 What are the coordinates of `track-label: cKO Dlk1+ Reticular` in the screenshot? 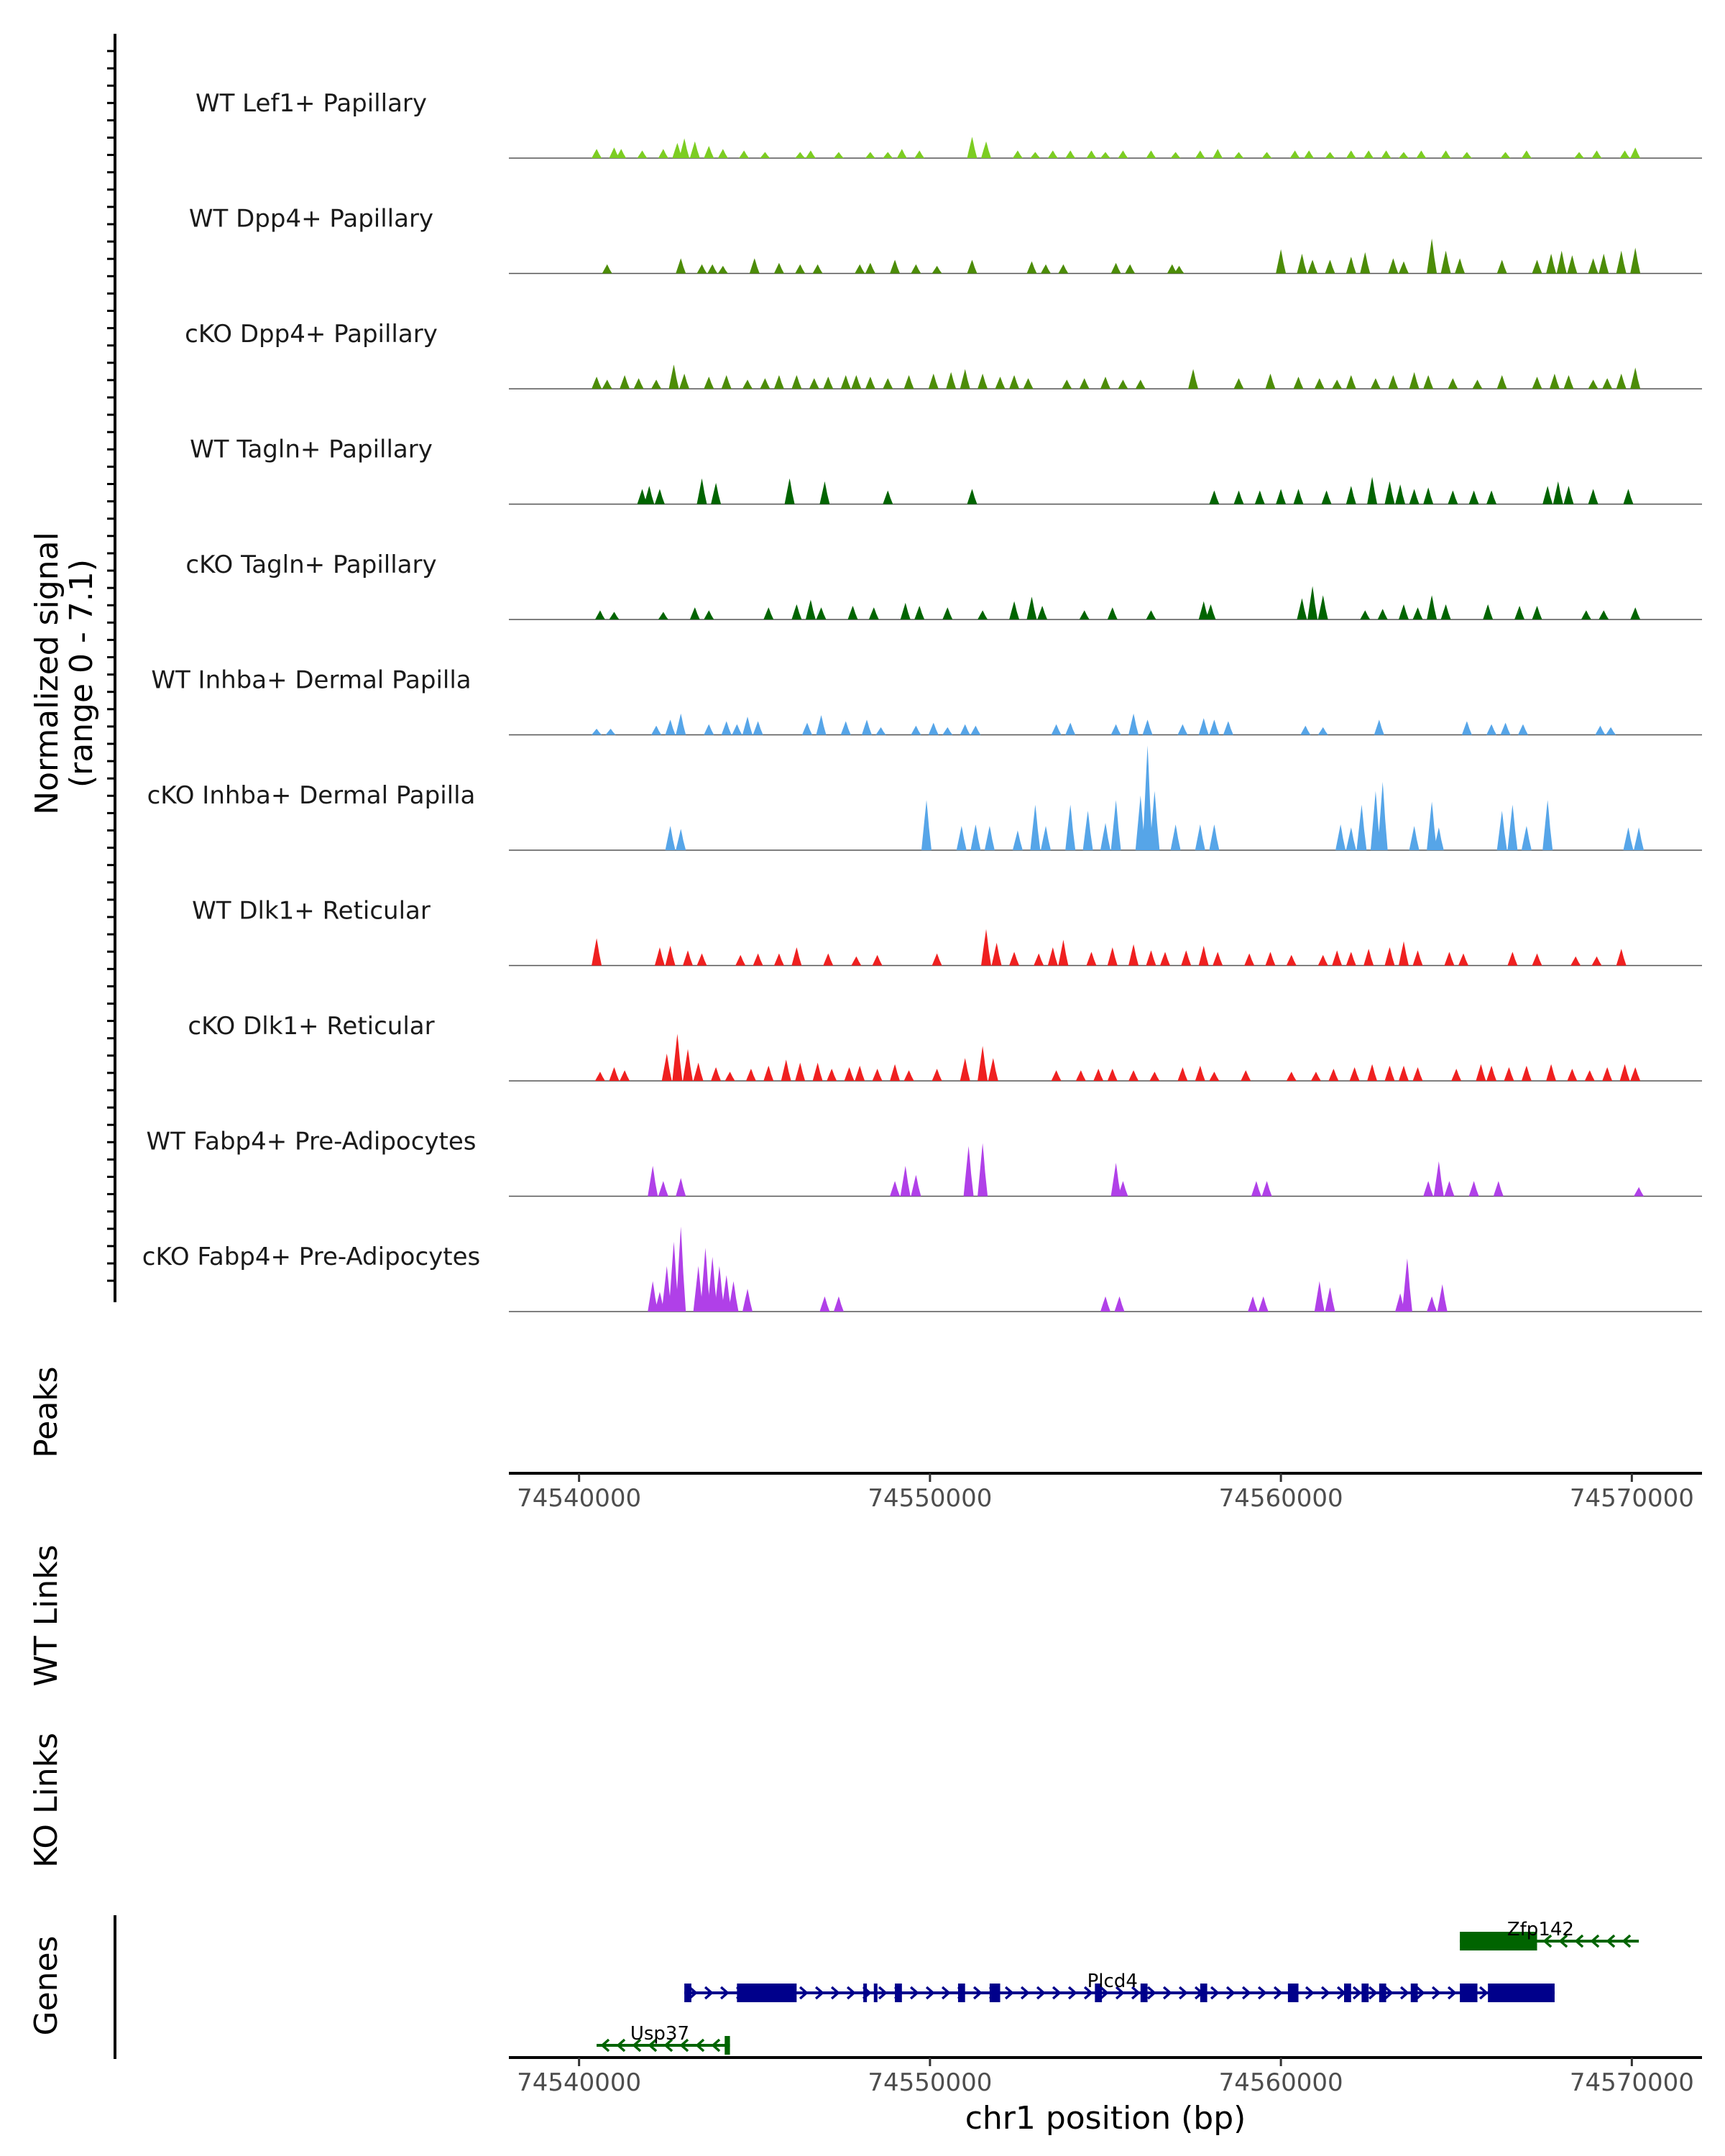 It's located at (311, 1026).